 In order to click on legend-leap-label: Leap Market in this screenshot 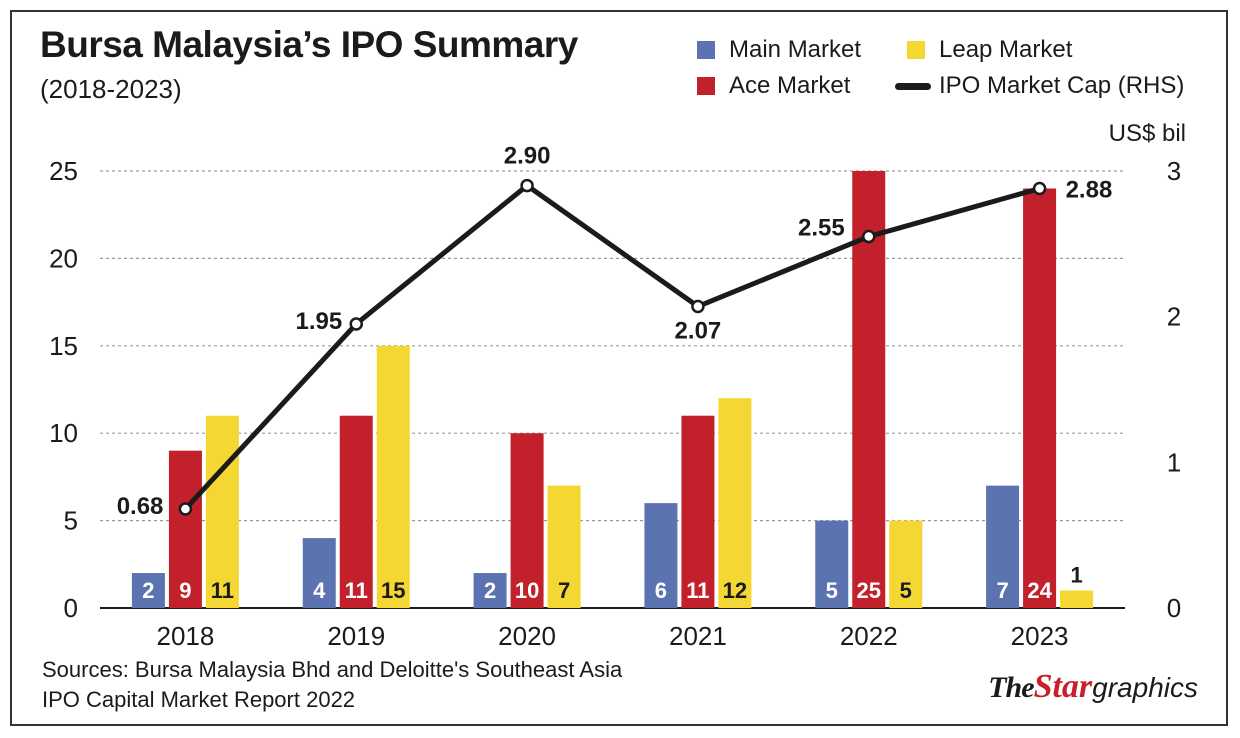, I will do `click(1006, 49)`.